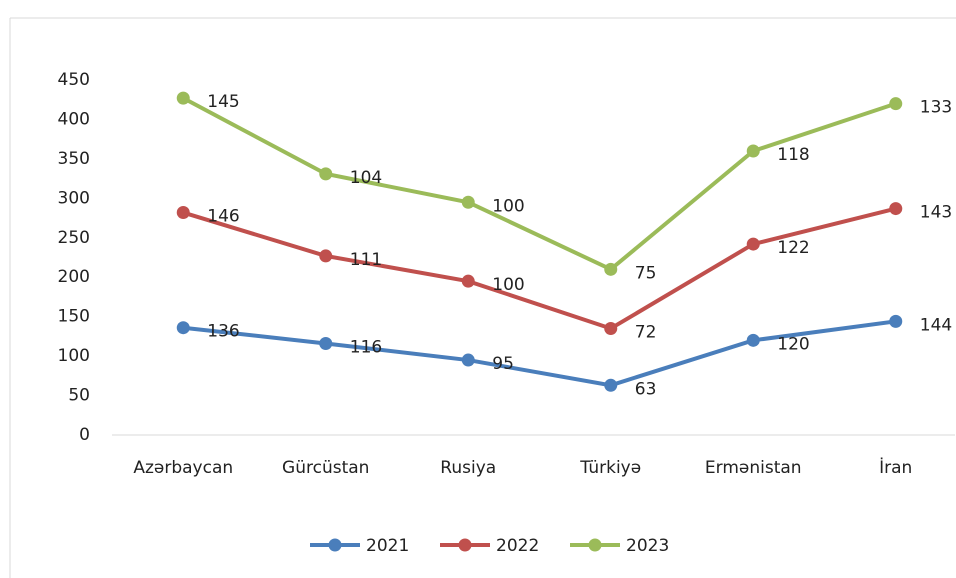  Describe the element at coordinates (936, 213) in the screenshot. I see `data-label: 143` at that location.